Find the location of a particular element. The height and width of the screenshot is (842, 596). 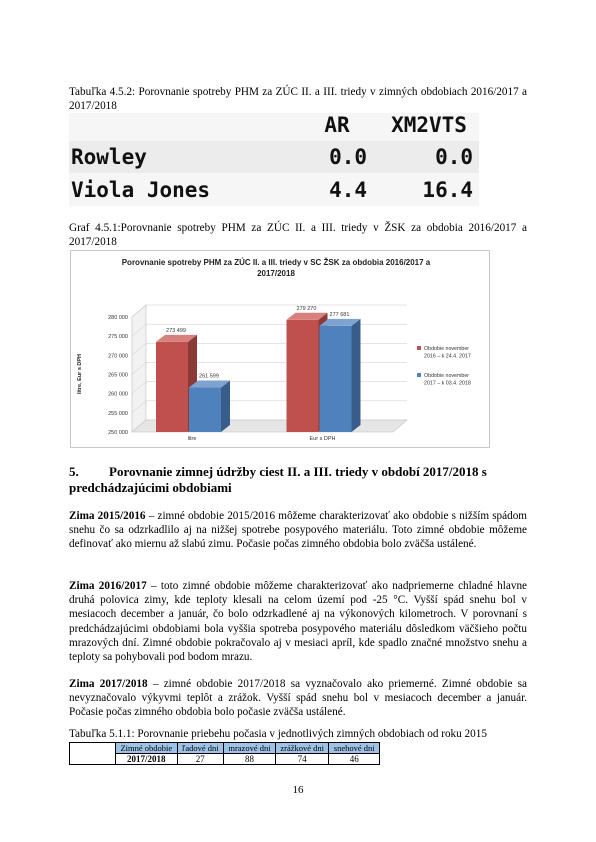

table-corner-cell is located at coordinates (92, 753).